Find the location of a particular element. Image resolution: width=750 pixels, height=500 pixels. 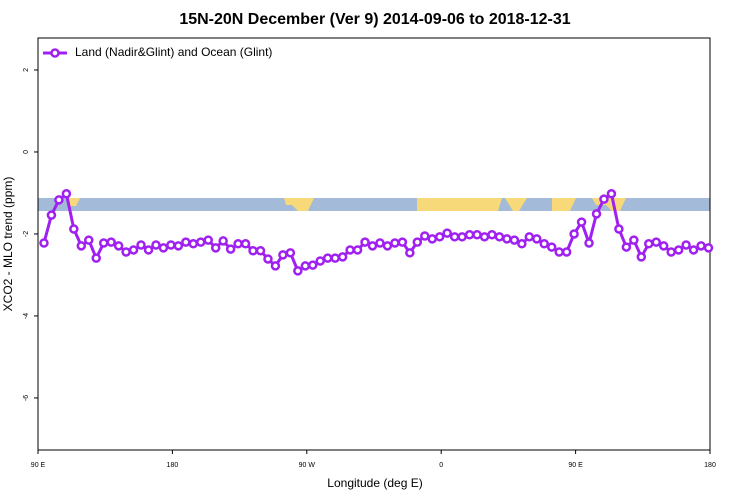

map-band is located at coordinates (374, 204).